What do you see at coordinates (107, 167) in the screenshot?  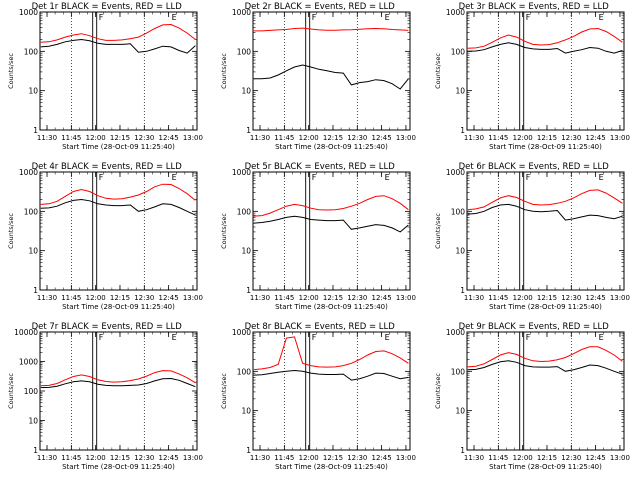 I see `chart-title: Det 4r BLACK = Events, RED = LLD` at bounding box center [107, 167].